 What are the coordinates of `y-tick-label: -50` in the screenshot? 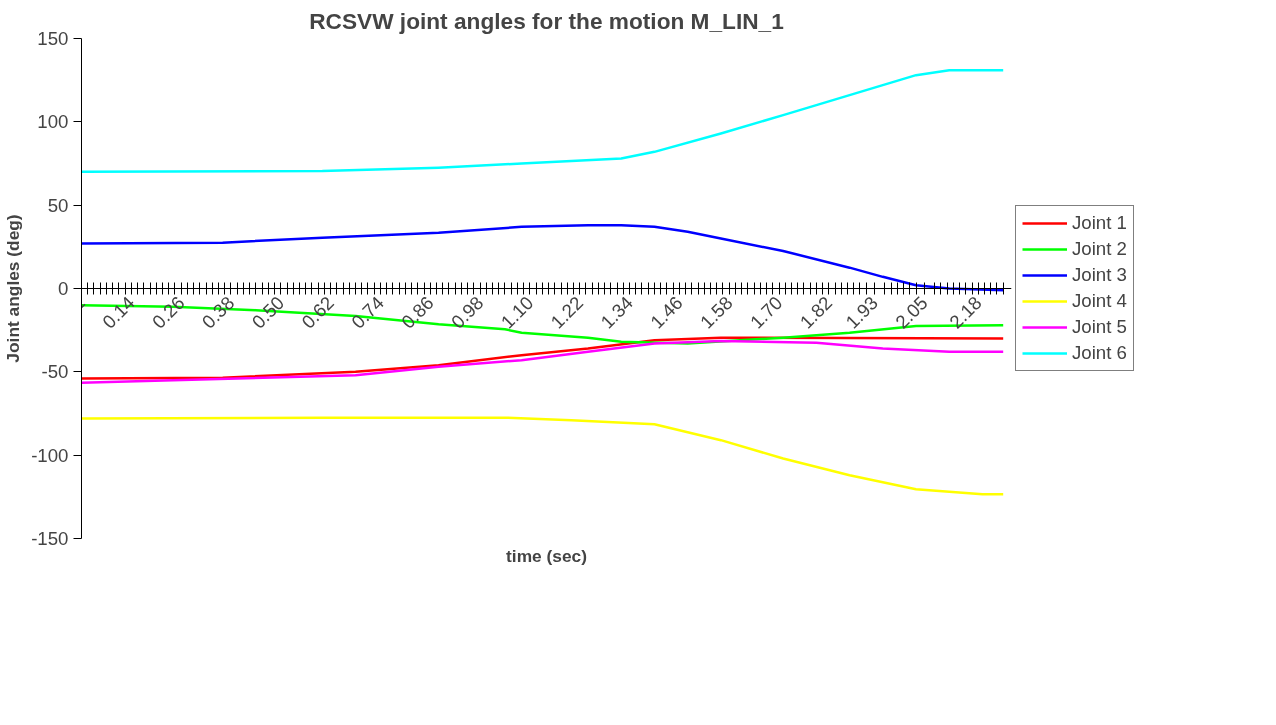 It's located at (55, 372).